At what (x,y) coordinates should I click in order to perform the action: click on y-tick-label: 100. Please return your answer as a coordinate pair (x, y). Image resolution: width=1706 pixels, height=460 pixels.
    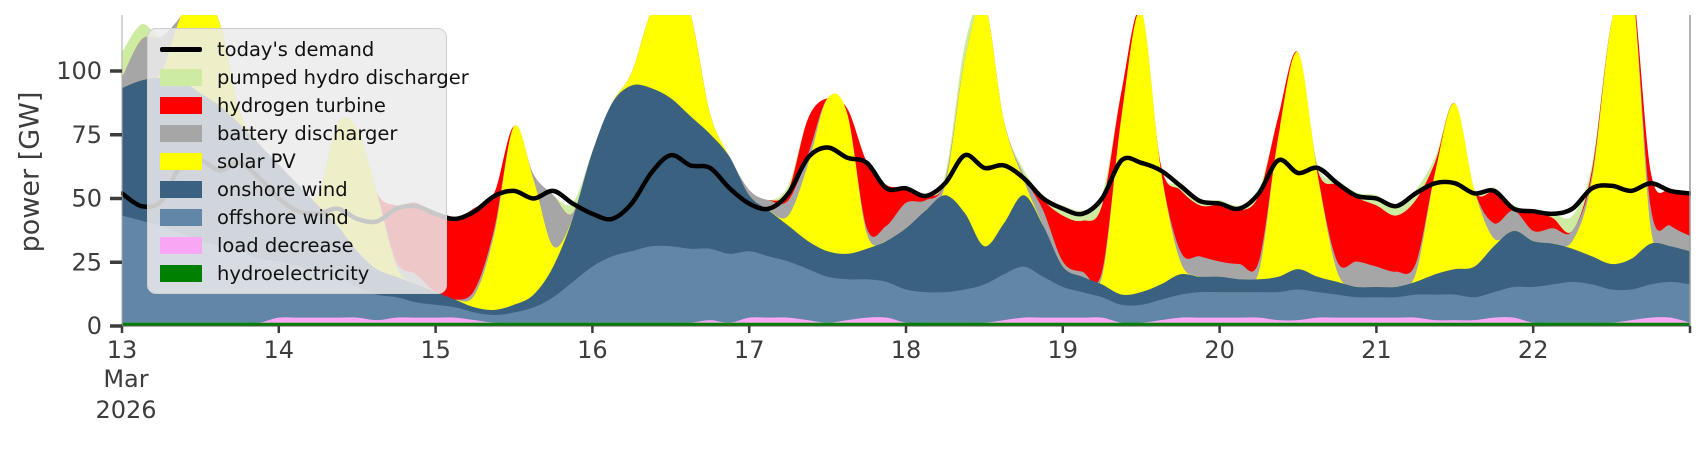
    Looking at the image, I should click on (79, 71).